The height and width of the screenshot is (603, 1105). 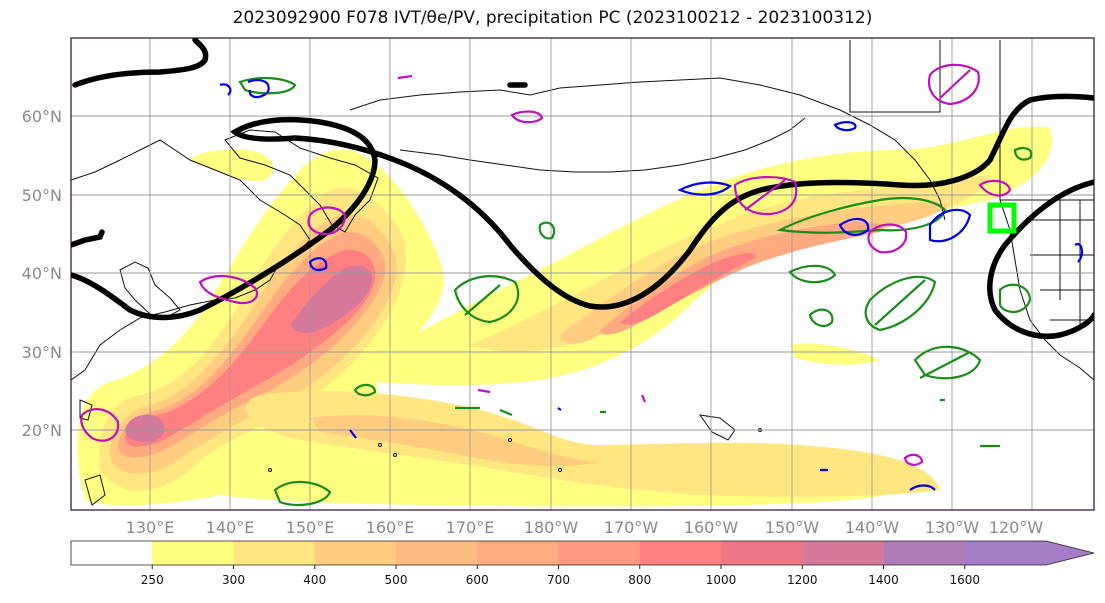 What do you see at coordinates (310, 527) in the screenshot?
I see `lon-label-150e: 150°E` at bounding box center [310, 527].